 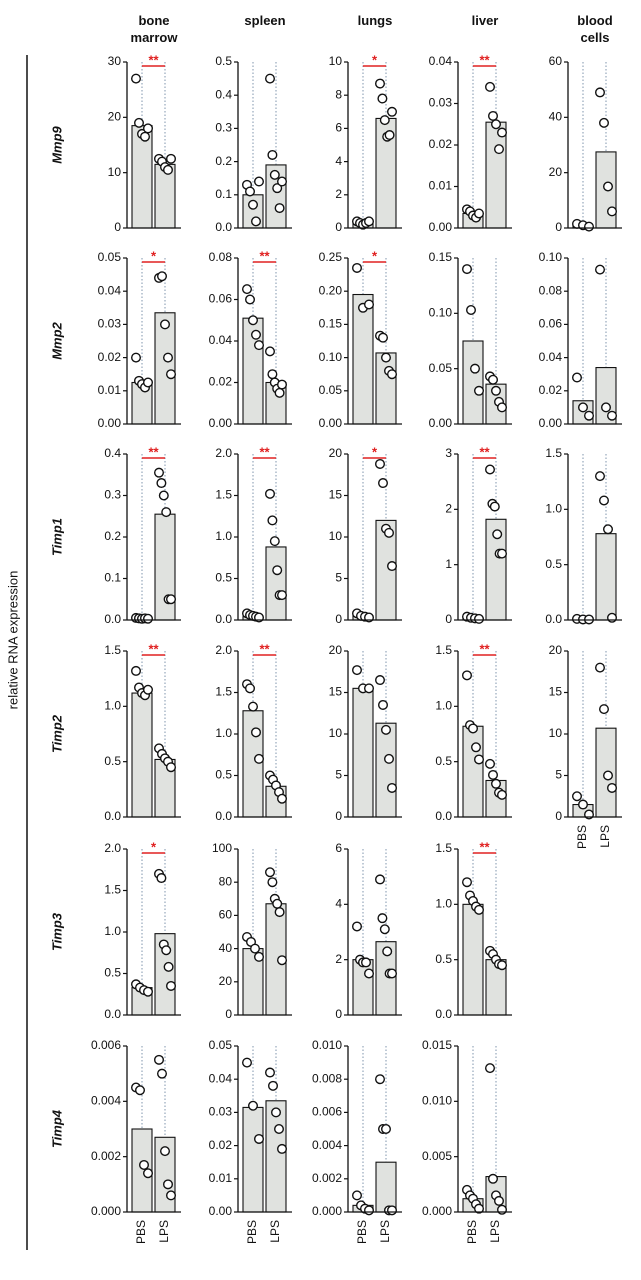 What do you see at coordinates (551, 290) in the screenshot?
I see `y-tick-label: 0.08` at bounding box center [551, 290].